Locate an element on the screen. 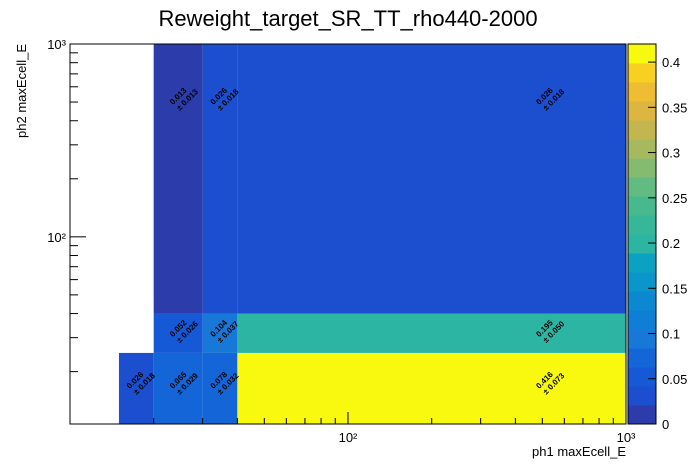  z-tick-label: 0.25 is located at coordinates (674, 198).